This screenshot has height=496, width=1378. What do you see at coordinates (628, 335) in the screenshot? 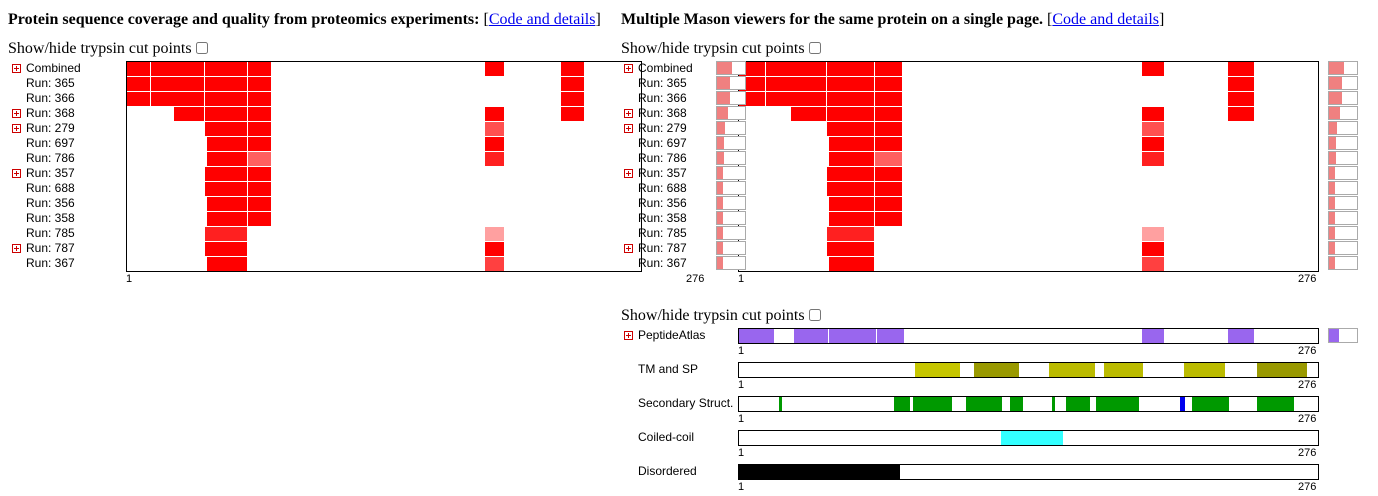
I see `annotation-row-expand-icon` at bounding box center [628, 335].